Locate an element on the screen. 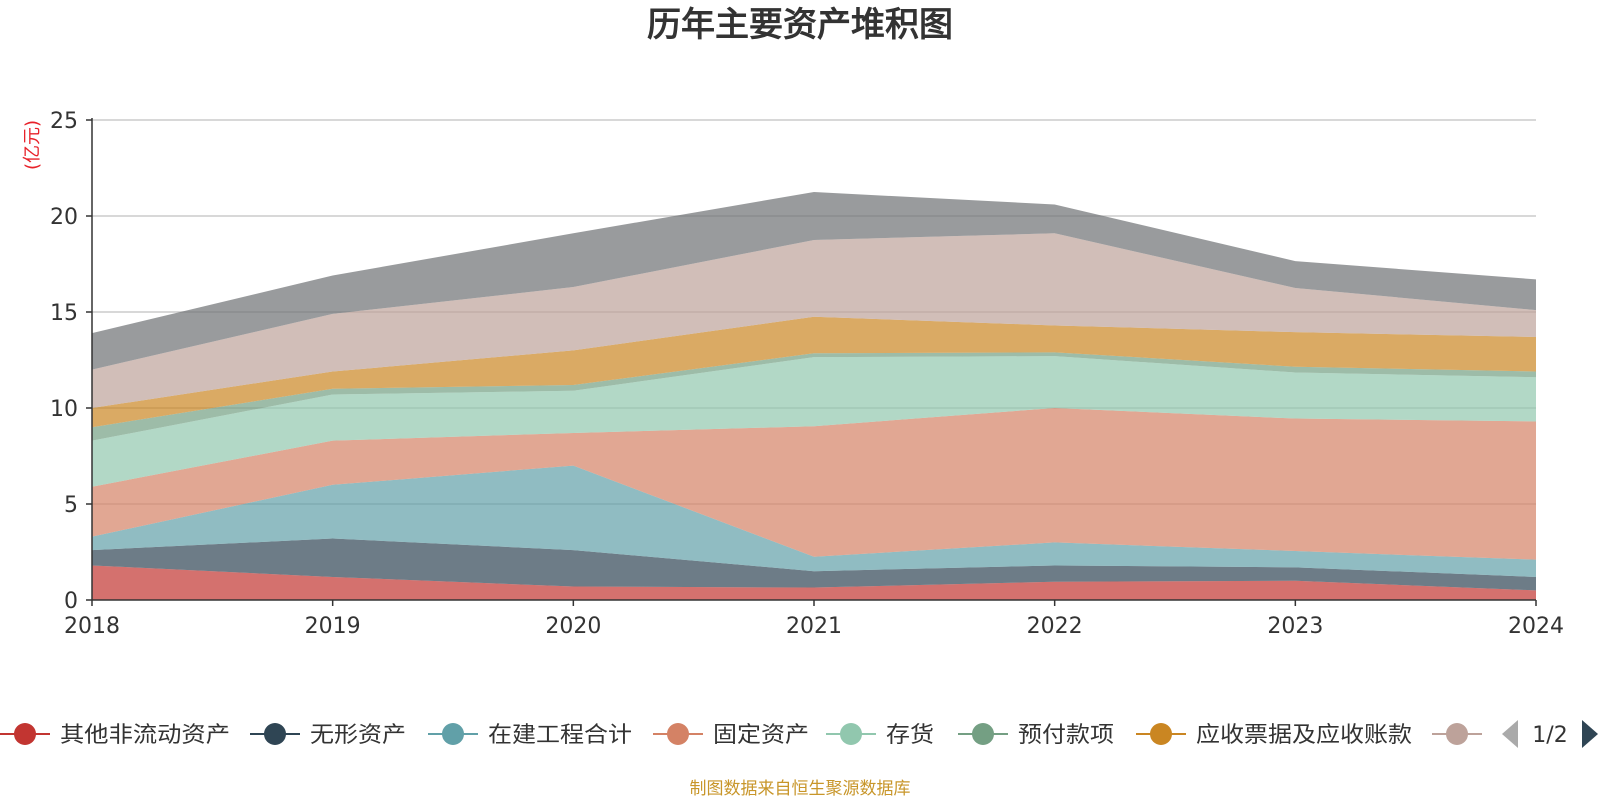 The height and width of the screenshot is (800, 1600). legend-item-3: 在建工程合计 is located at coordinates (530, 735).